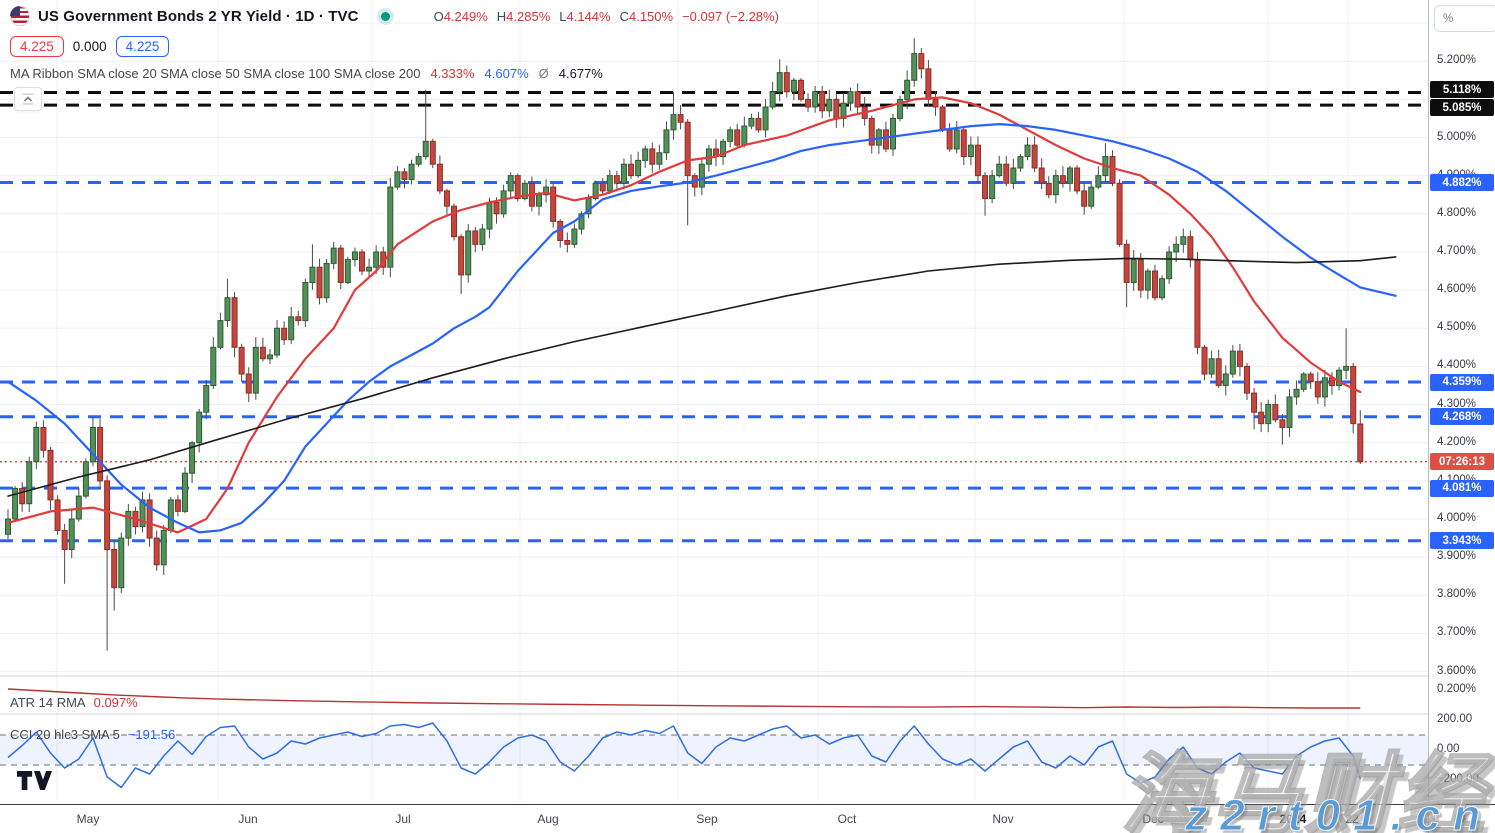 This screenshot has width=1495, height=833. I want to click on price-tick-label: 3.600%, so click(1457, 670).